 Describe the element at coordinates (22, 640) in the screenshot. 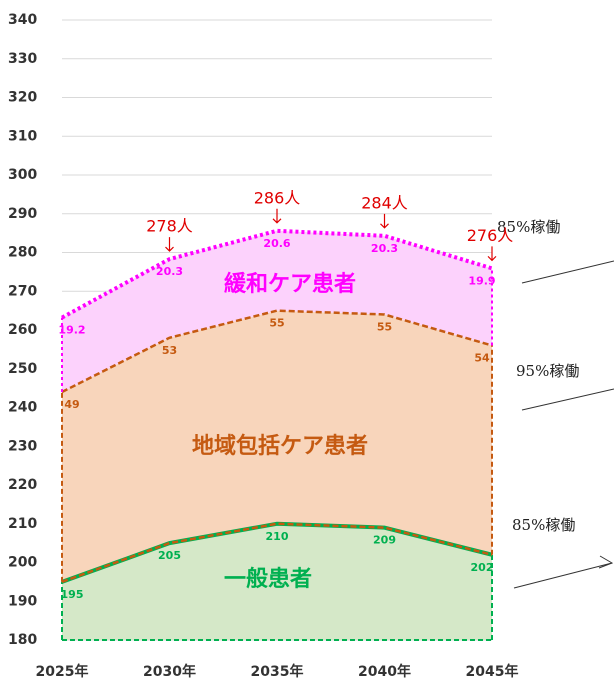

I see `y-tick-label: 180` at that location.